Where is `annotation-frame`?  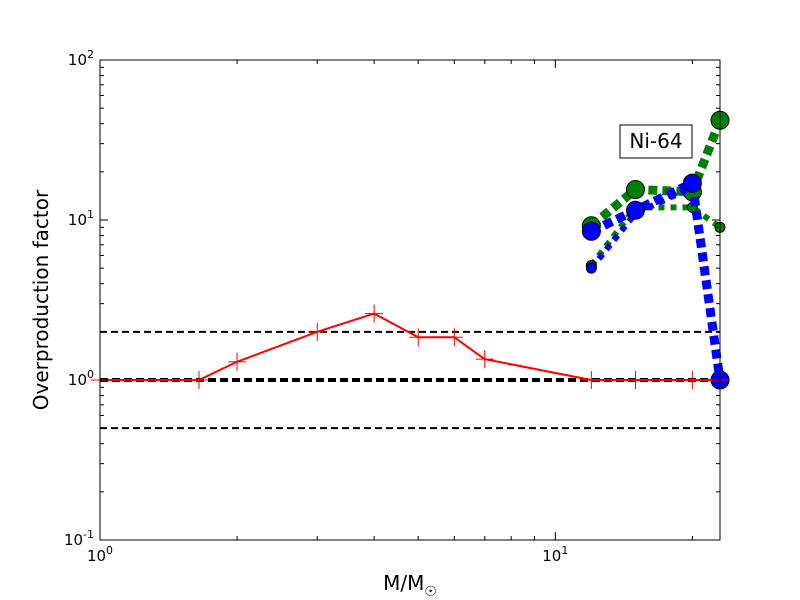
annotation-frame is located at coordinates (656, 141).